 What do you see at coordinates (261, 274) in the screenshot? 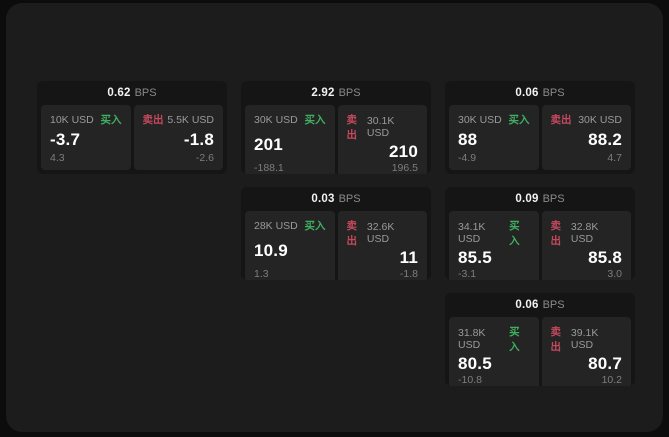
I see `buy-delta: 1.3` at bounding box center [261, 274].